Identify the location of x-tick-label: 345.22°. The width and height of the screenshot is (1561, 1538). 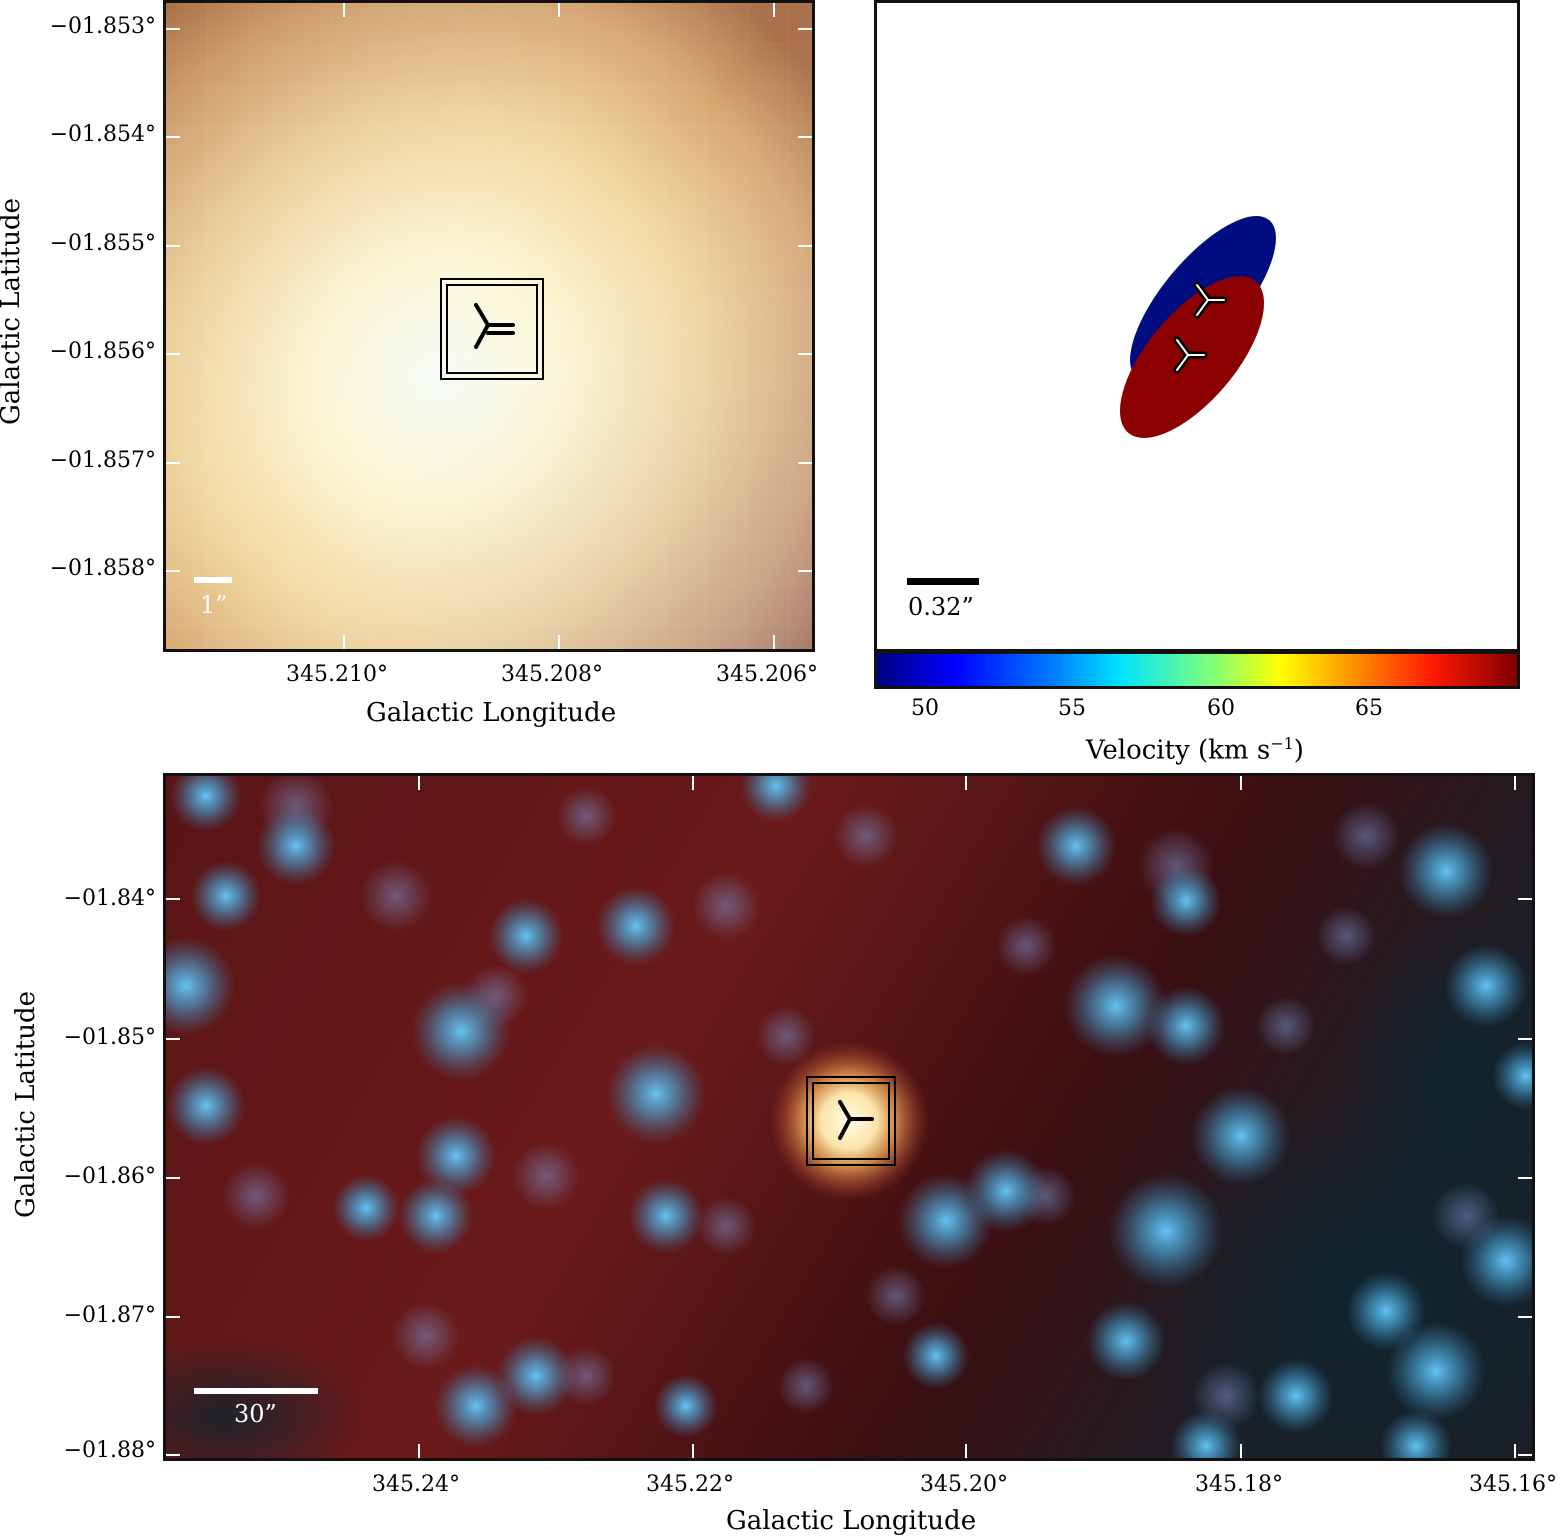
(690, 1484).